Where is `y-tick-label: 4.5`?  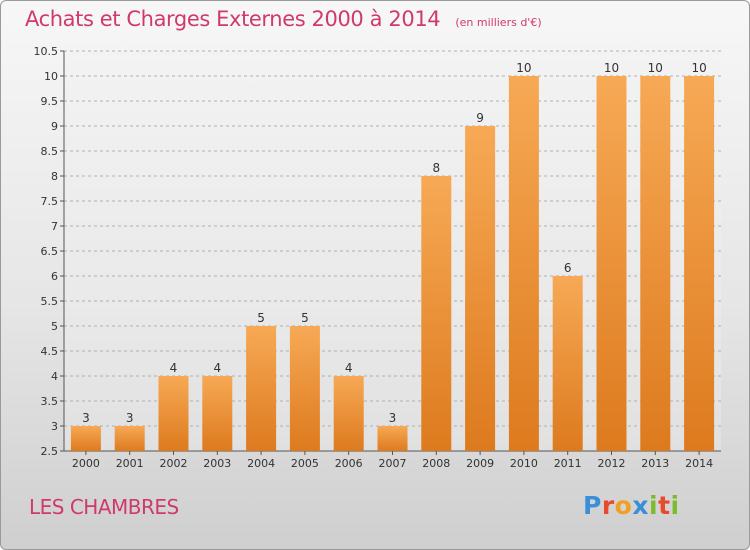
y-tick-label: 4.5 is located at coordinates (50, 351).